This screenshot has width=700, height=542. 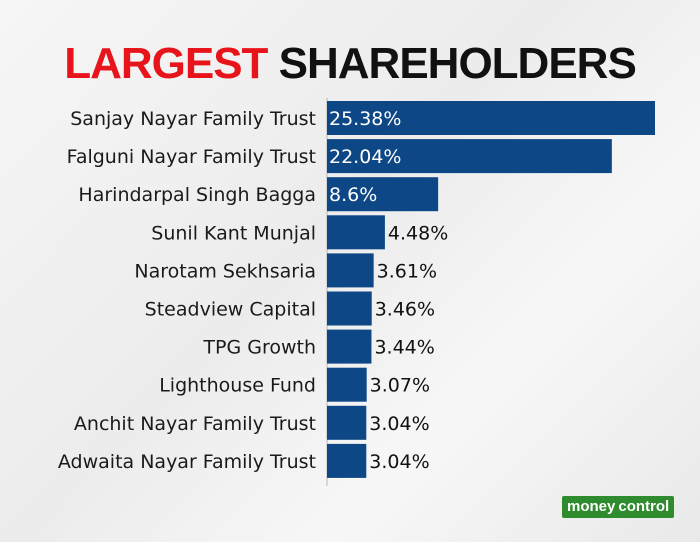 What do you see at coordinates (225, 271) in the screenshot?
I see `category-label: Narotam Sekhsaria` at bounding box center [225, 271].